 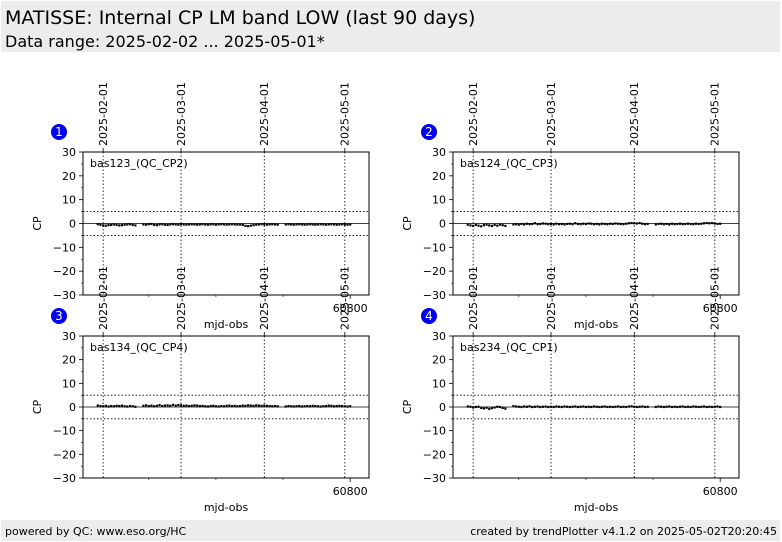 What do you see at coordinates (139, 163) in the screenshot?
I see `series-label: bas123_(QC_CP2)` at bounding box center [139, 163].